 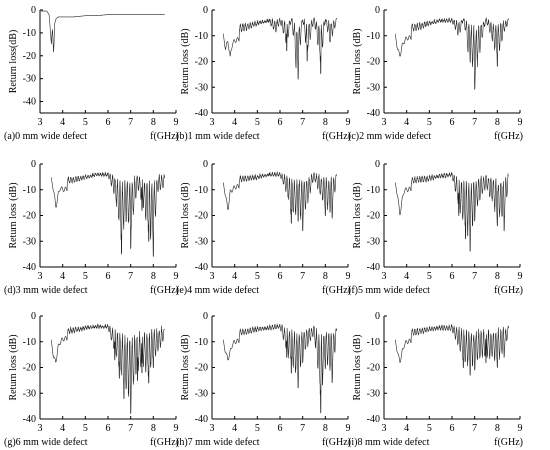 What do you see at coordinates (46, 442) in the screenshot?
I see `panel-caption: (g)6 mm wide defect` at bounding box center [46, 442].